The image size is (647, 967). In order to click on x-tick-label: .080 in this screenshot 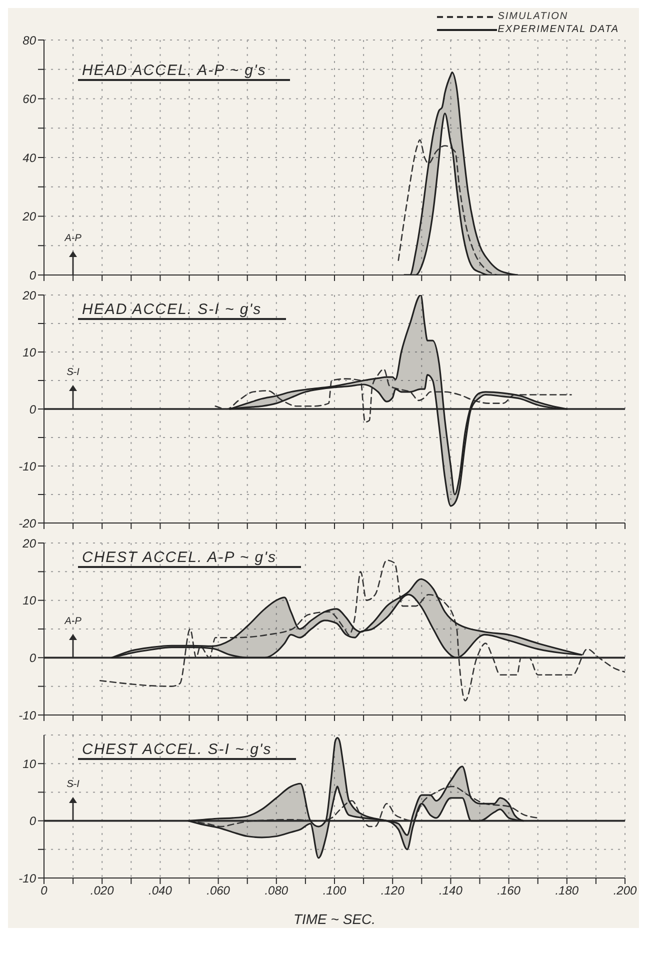, I will do `click(276, 891)`.